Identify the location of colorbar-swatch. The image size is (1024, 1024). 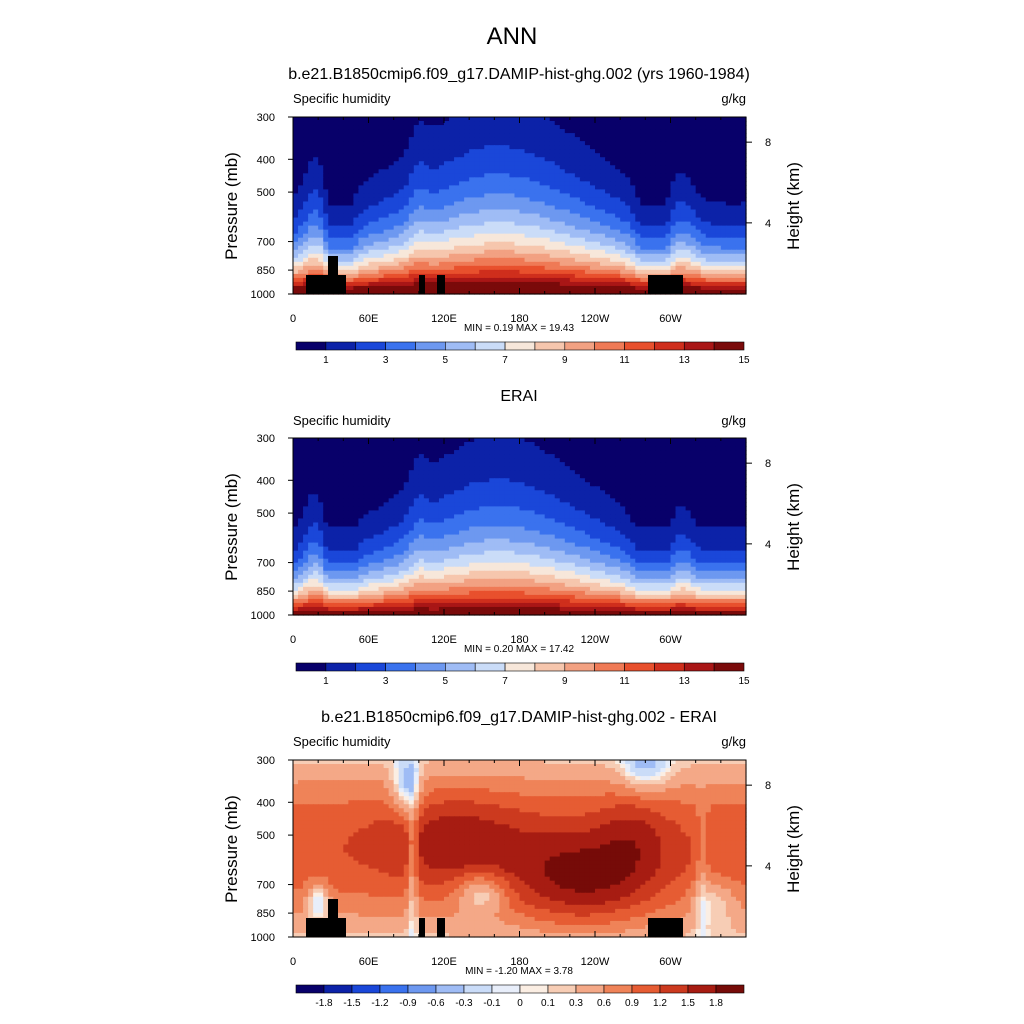
(609, 346).